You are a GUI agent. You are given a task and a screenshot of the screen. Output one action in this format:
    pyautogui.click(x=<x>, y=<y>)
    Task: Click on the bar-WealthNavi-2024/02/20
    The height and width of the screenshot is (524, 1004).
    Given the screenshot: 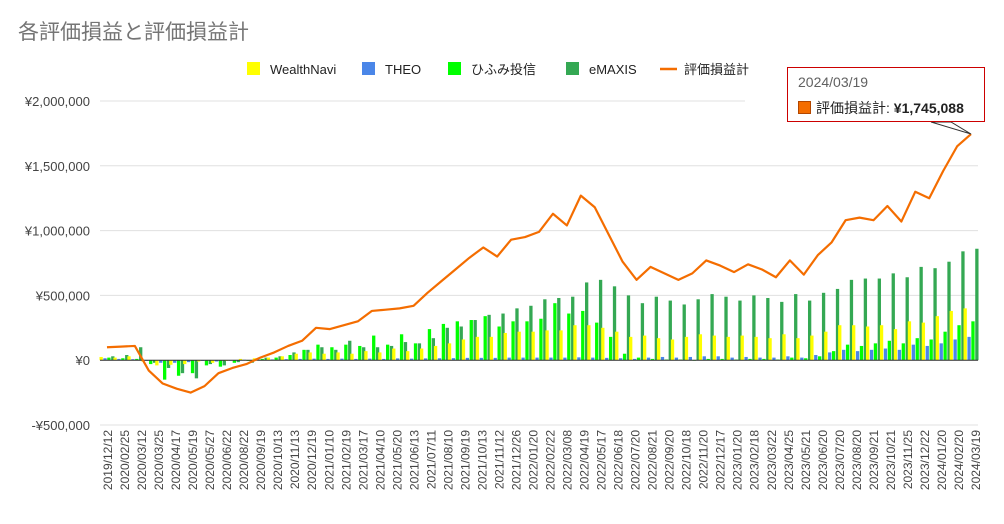 What is the action you would take?
    pyautogui.click(x=951, y=335)
    